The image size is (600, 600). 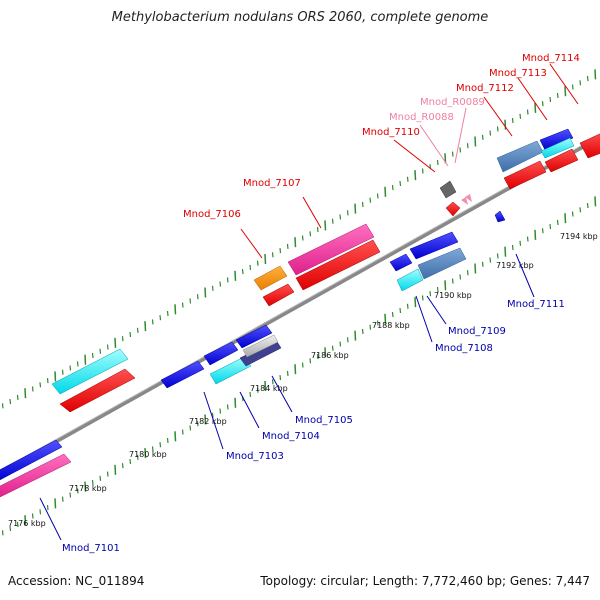 What do you see at coordinates (551, 58) in the screenshot?
I see `label-mnod-7114: Mnod_7114` at bounding box center [551, 58].